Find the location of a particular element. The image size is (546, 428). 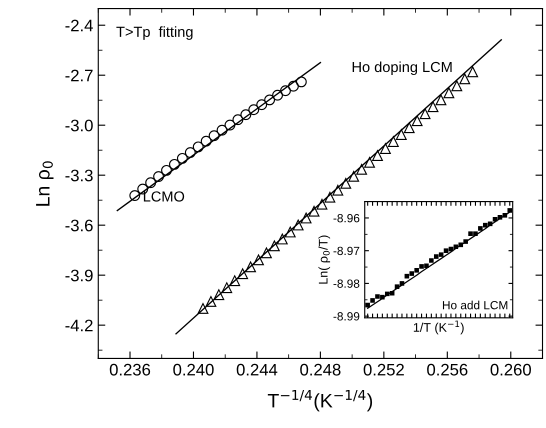

x-tick-label: 0.240 is located at coordinates (193, 370).